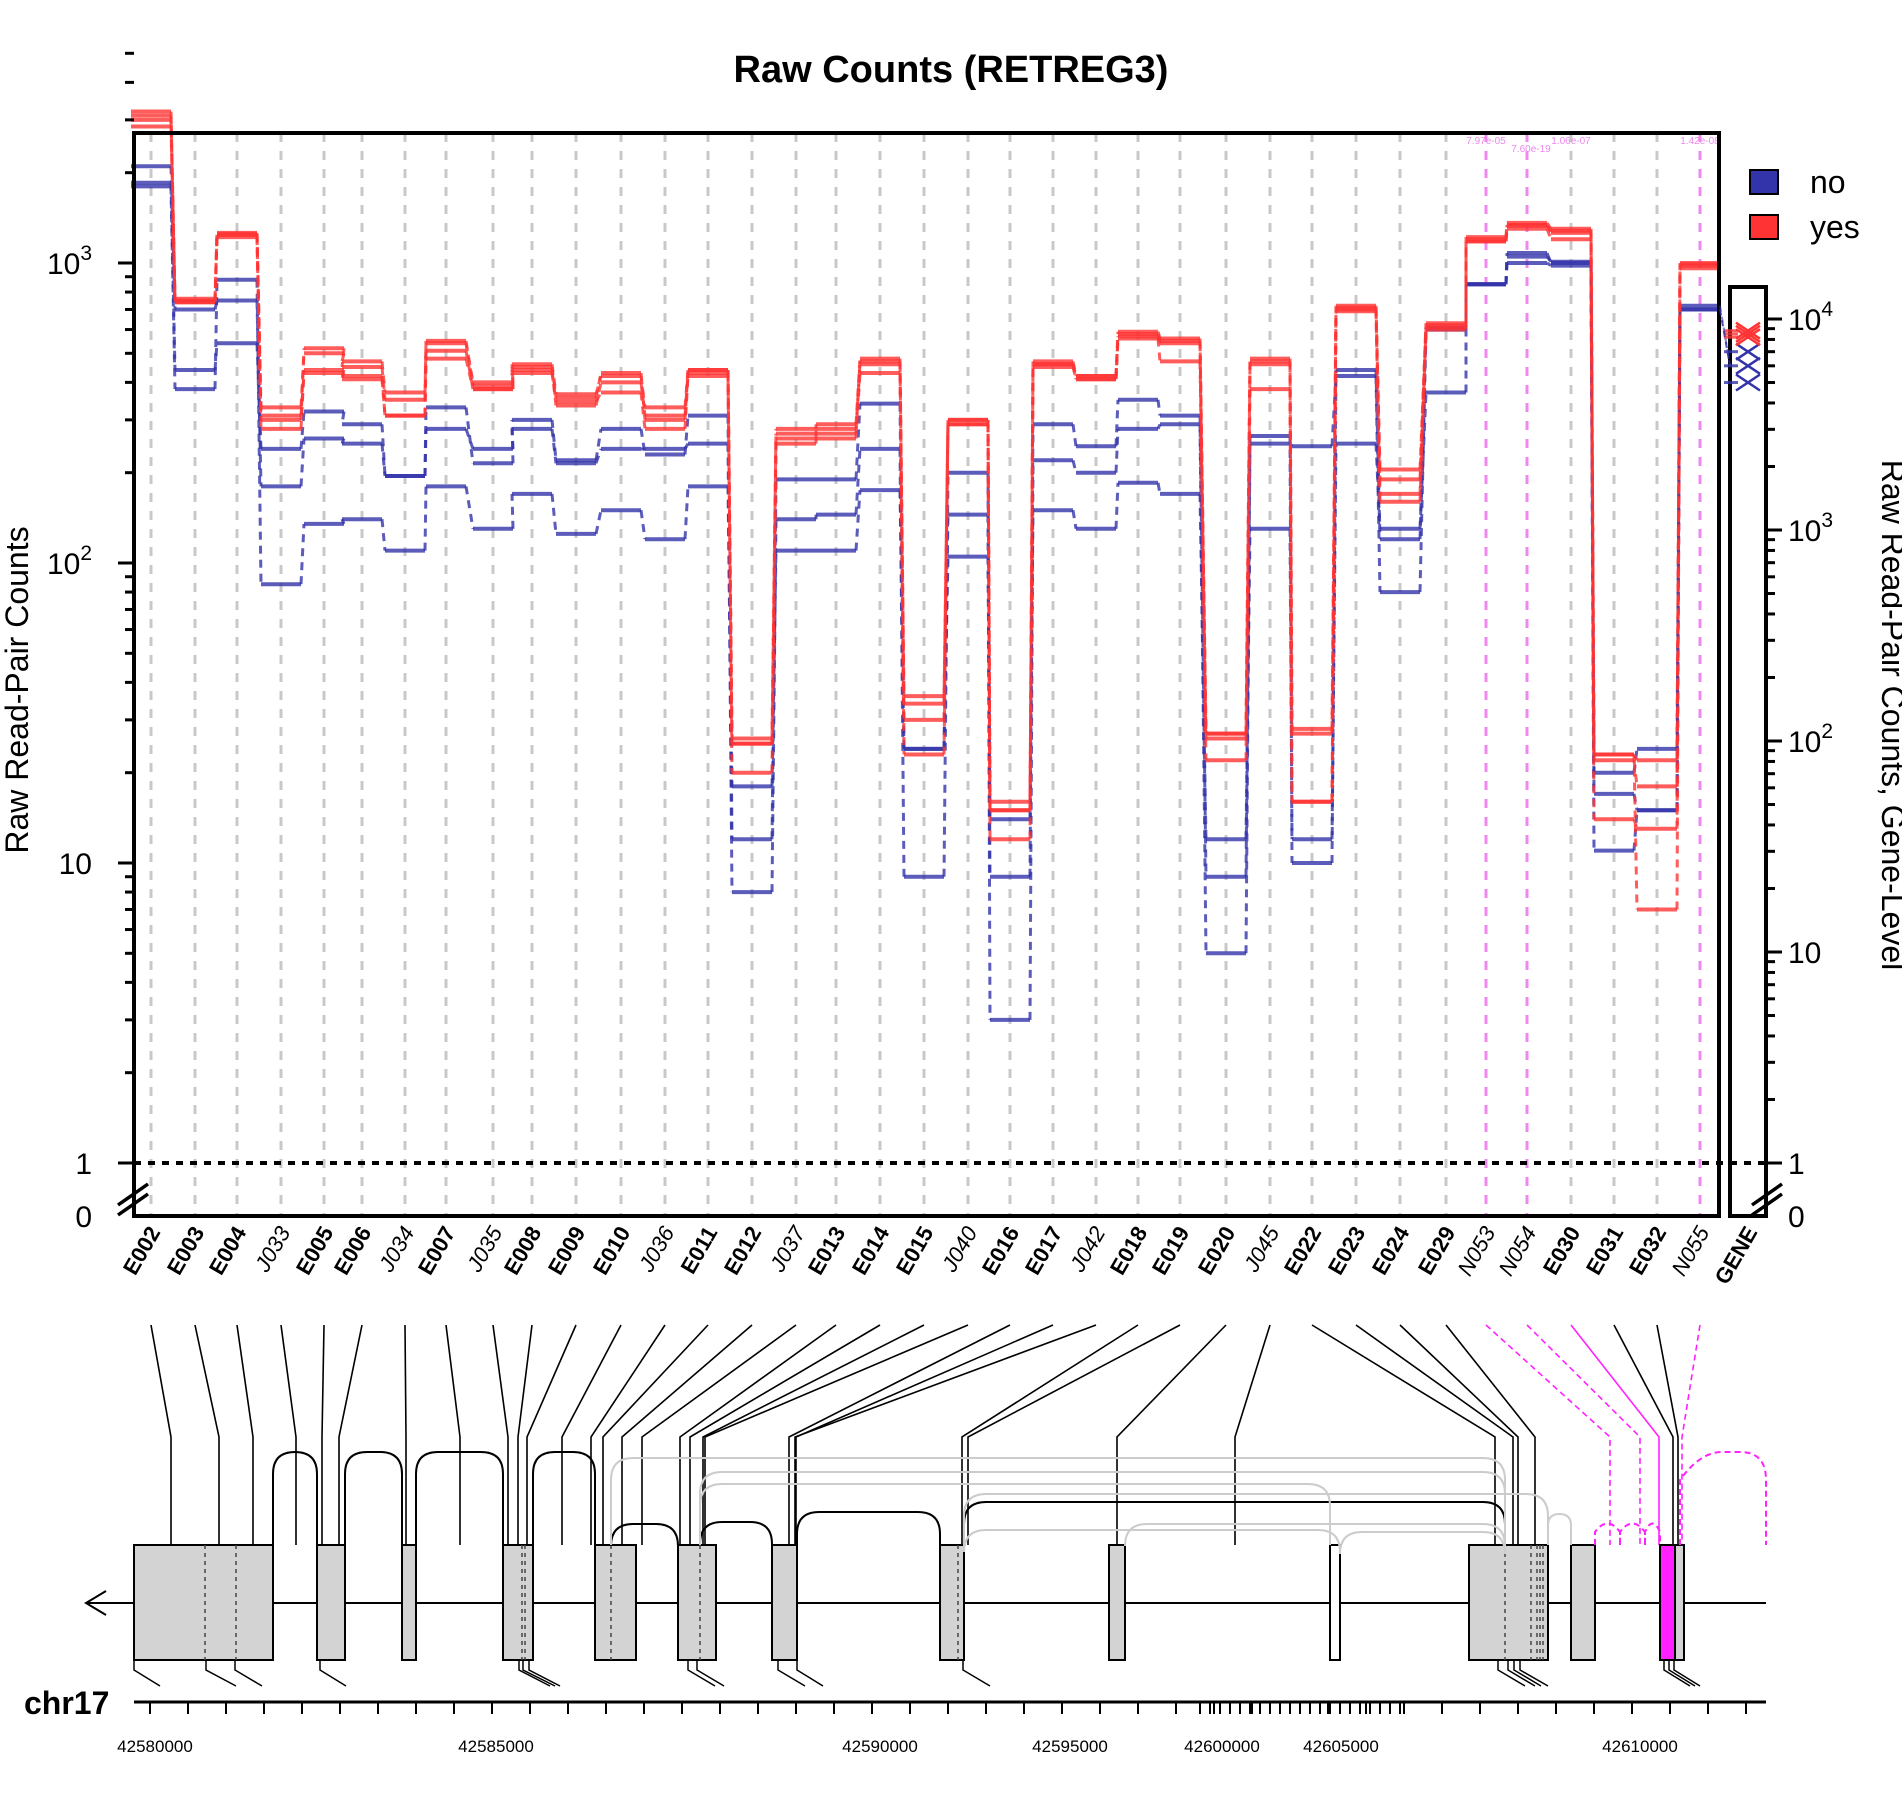  Describe the element at coordinates (1000, 1250) in the screenshot. I see `feature-label: E016` at that location.